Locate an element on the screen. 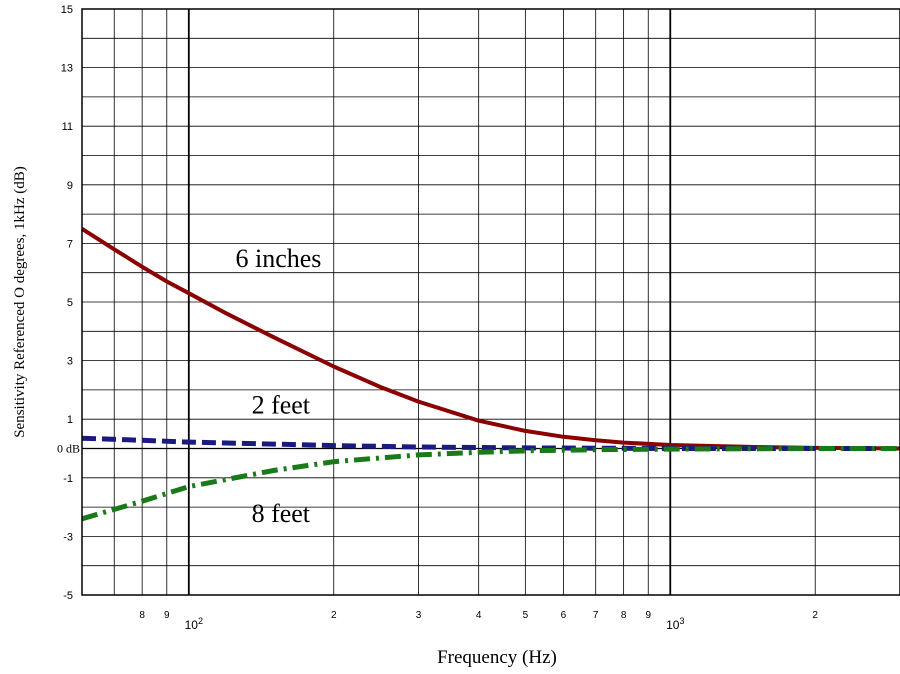 Image resolution: width=900 pixels, height=674 pixels. y-tick-label: 9 is located at coordinates (70, 186).